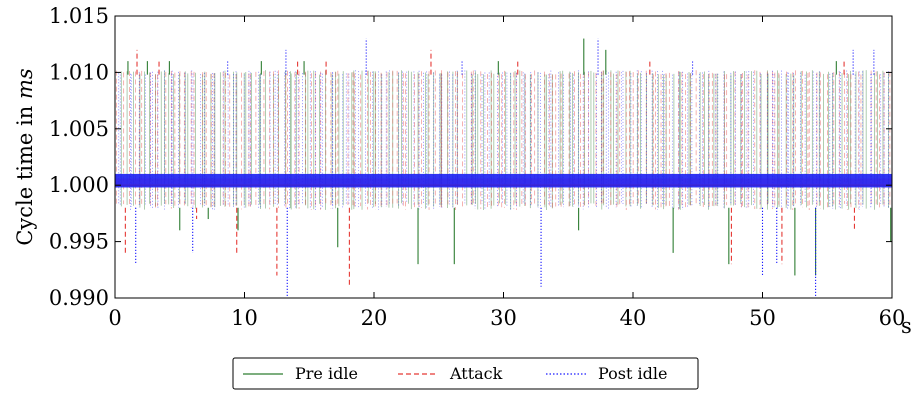 The image size is (915, 419). Describe the element at coordinates (906, 326) in the screenshot. I see `x-axis-unit: s` at that location.